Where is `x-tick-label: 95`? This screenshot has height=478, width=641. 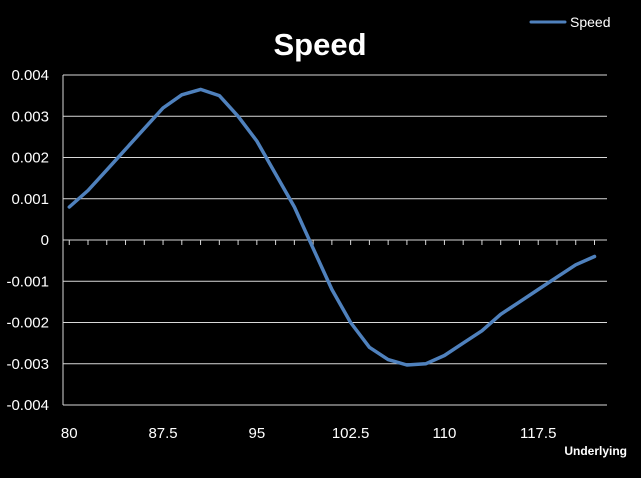
x-tick-label: 95 is located at coordinates (256, 433).